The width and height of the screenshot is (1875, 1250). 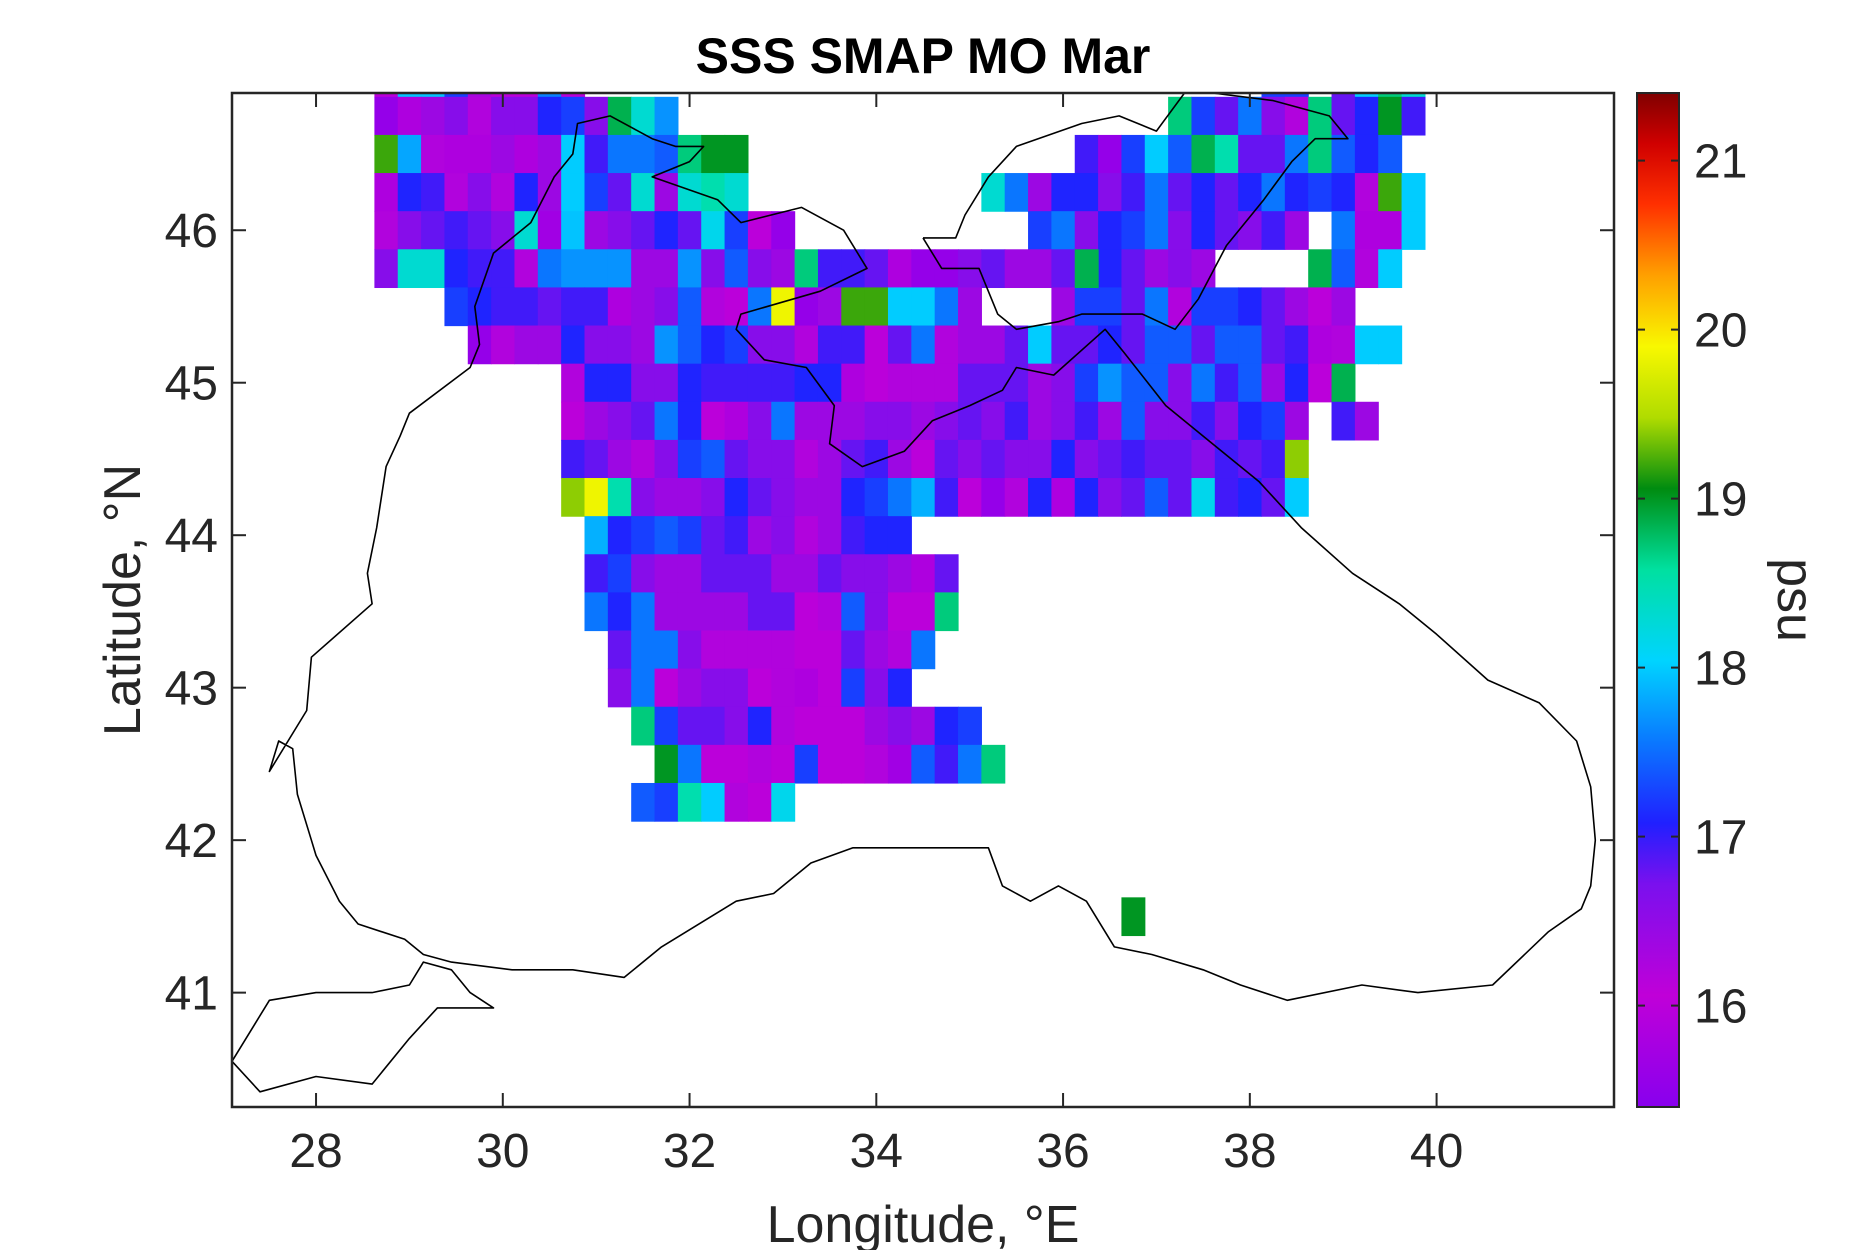 I want to click on coastline-path, so click(x=363, y=1027).